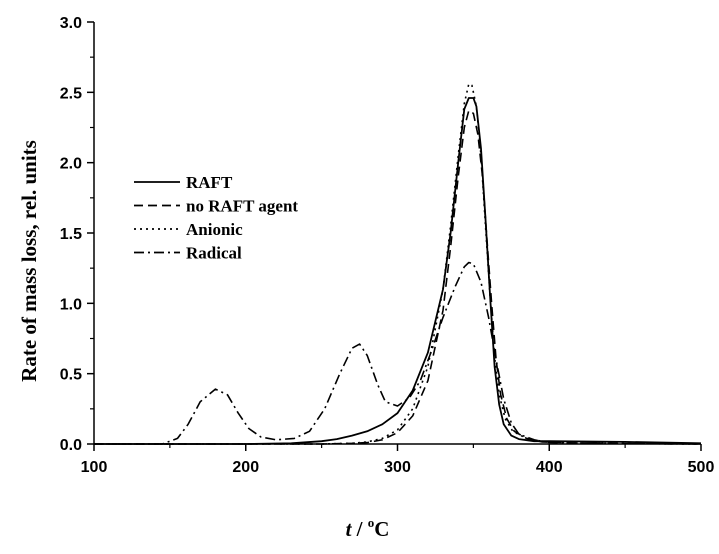  What do you see at coordinates (242, 206) in the screenshot?
I see `legend-label-2: no RAFT agent` at bounding box center [242, 206].